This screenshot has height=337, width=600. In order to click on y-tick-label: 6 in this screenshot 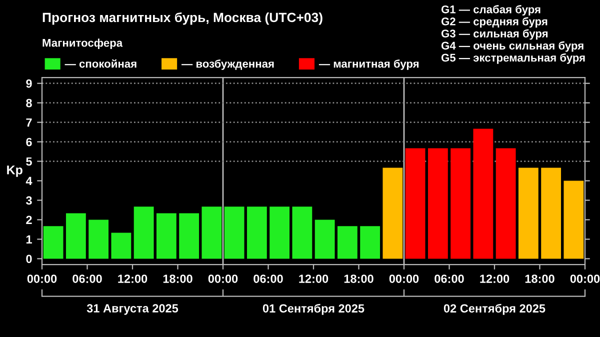, I will do `click(29, 142)`.